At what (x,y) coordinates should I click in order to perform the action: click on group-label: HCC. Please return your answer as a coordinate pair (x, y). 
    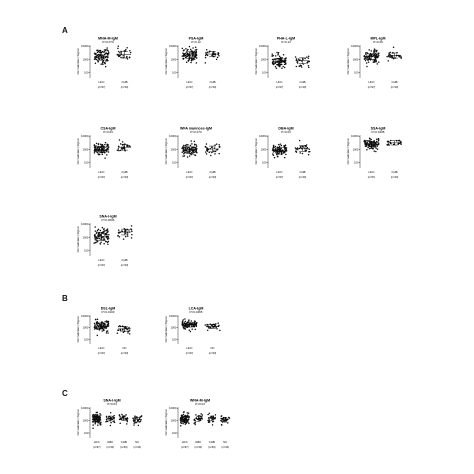
    Looking at the image, I should click on (101, 82).